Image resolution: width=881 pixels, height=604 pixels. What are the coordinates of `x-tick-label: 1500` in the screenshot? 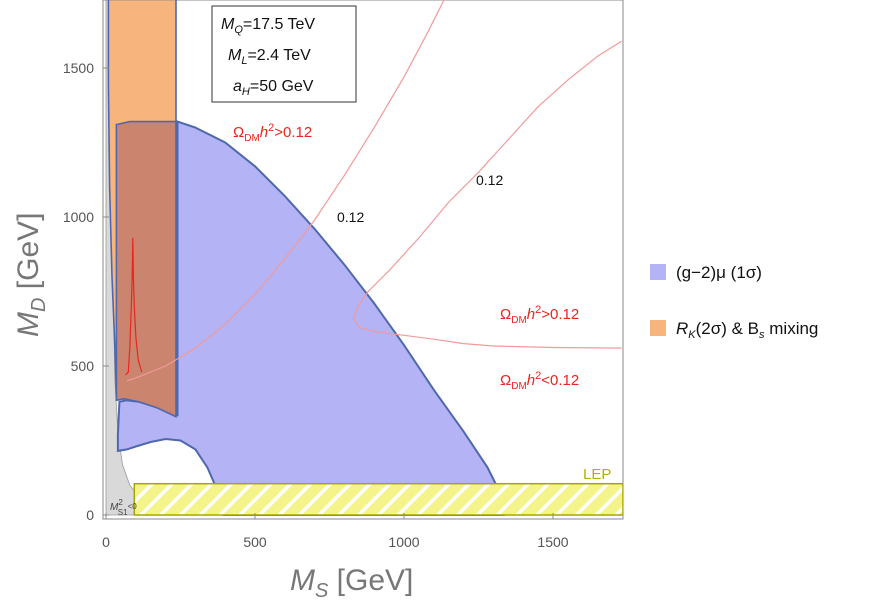 It's located at (552, 542).